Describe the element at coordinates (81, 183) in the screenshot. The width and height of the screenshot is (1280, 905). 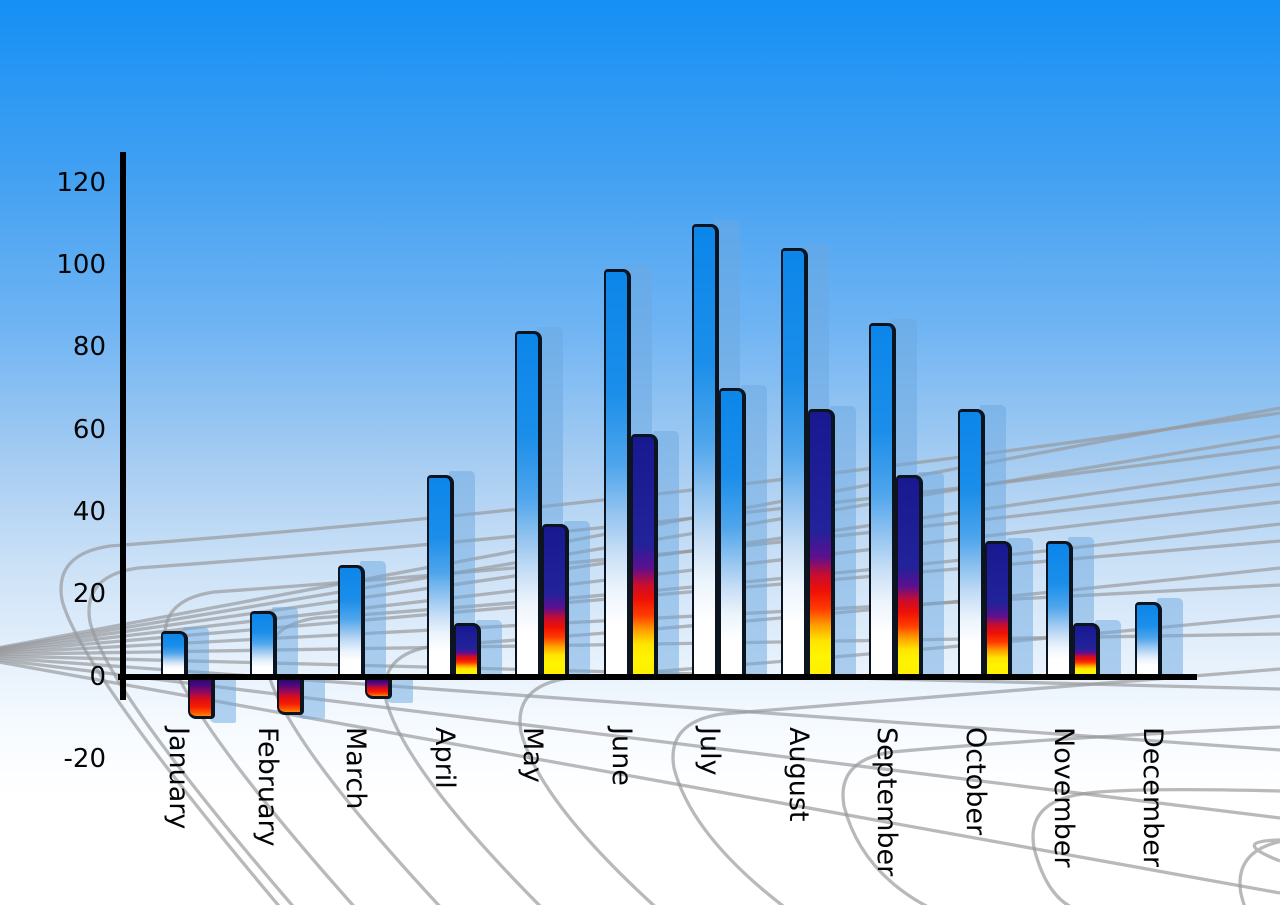
I see `y-tick-label: 120` at that location.